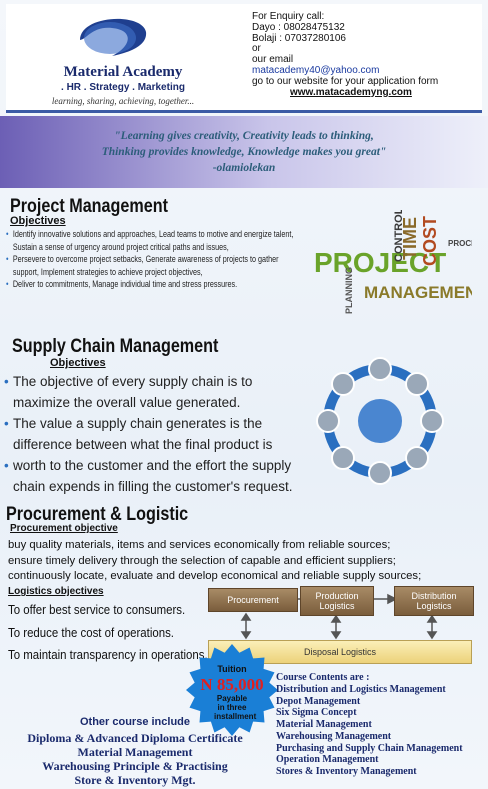 This screenshot has width=488, height=789. What do you see at coordinates (345, 60) in the screenshot?
I see `enquiry-line: our email` at bounding box center [345, 60].